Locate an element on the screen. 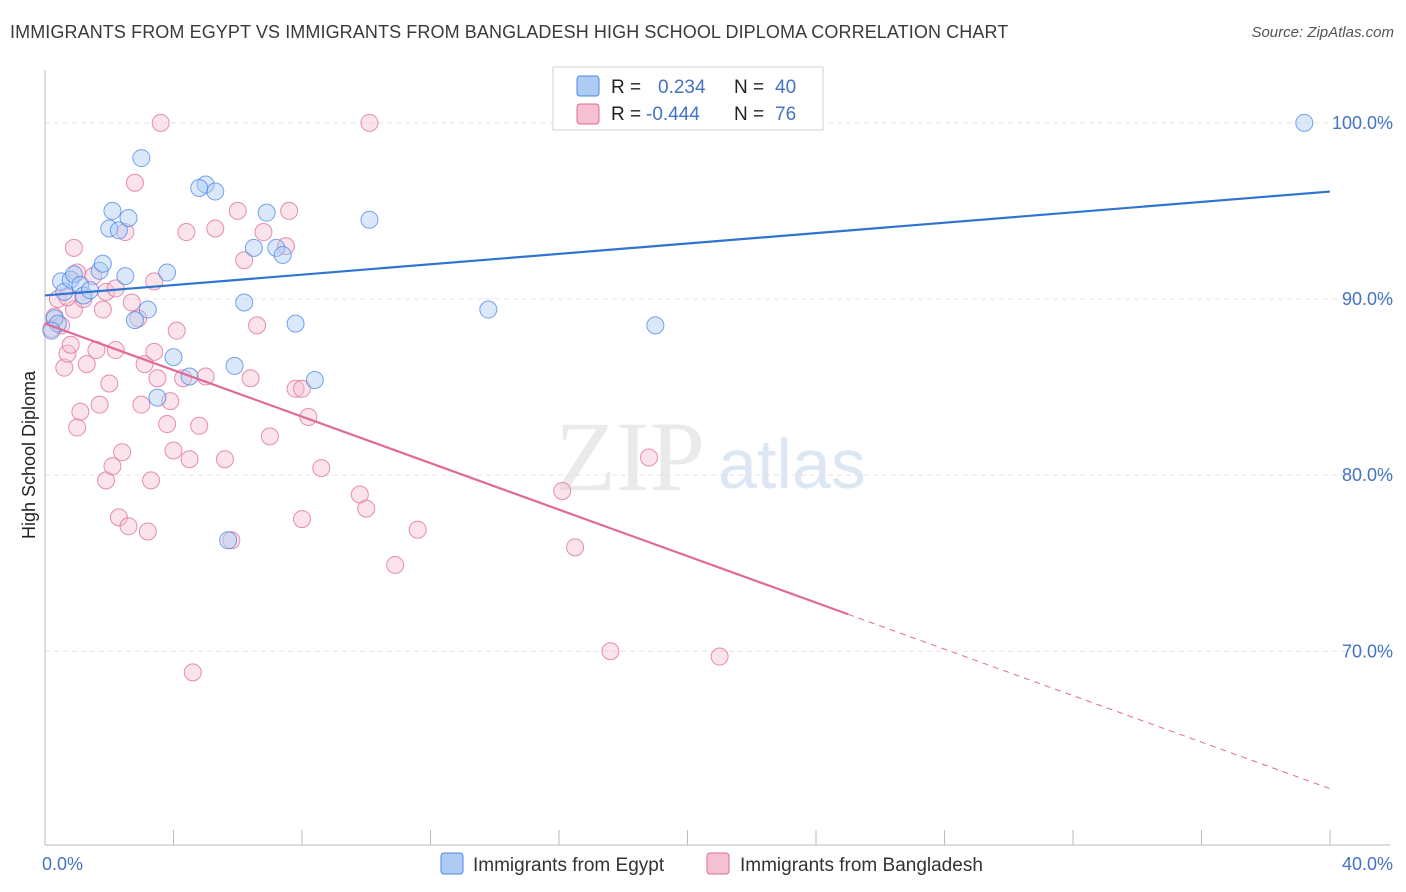 Image resolution: width=1406 pixels, height=892 pixels. watermark-atlas: atlas is located at coordinates (792, 464).